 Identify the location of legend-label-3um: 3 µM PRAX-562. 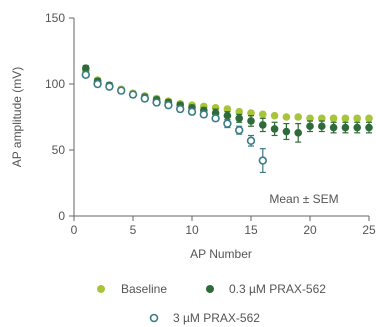
(216, 318).